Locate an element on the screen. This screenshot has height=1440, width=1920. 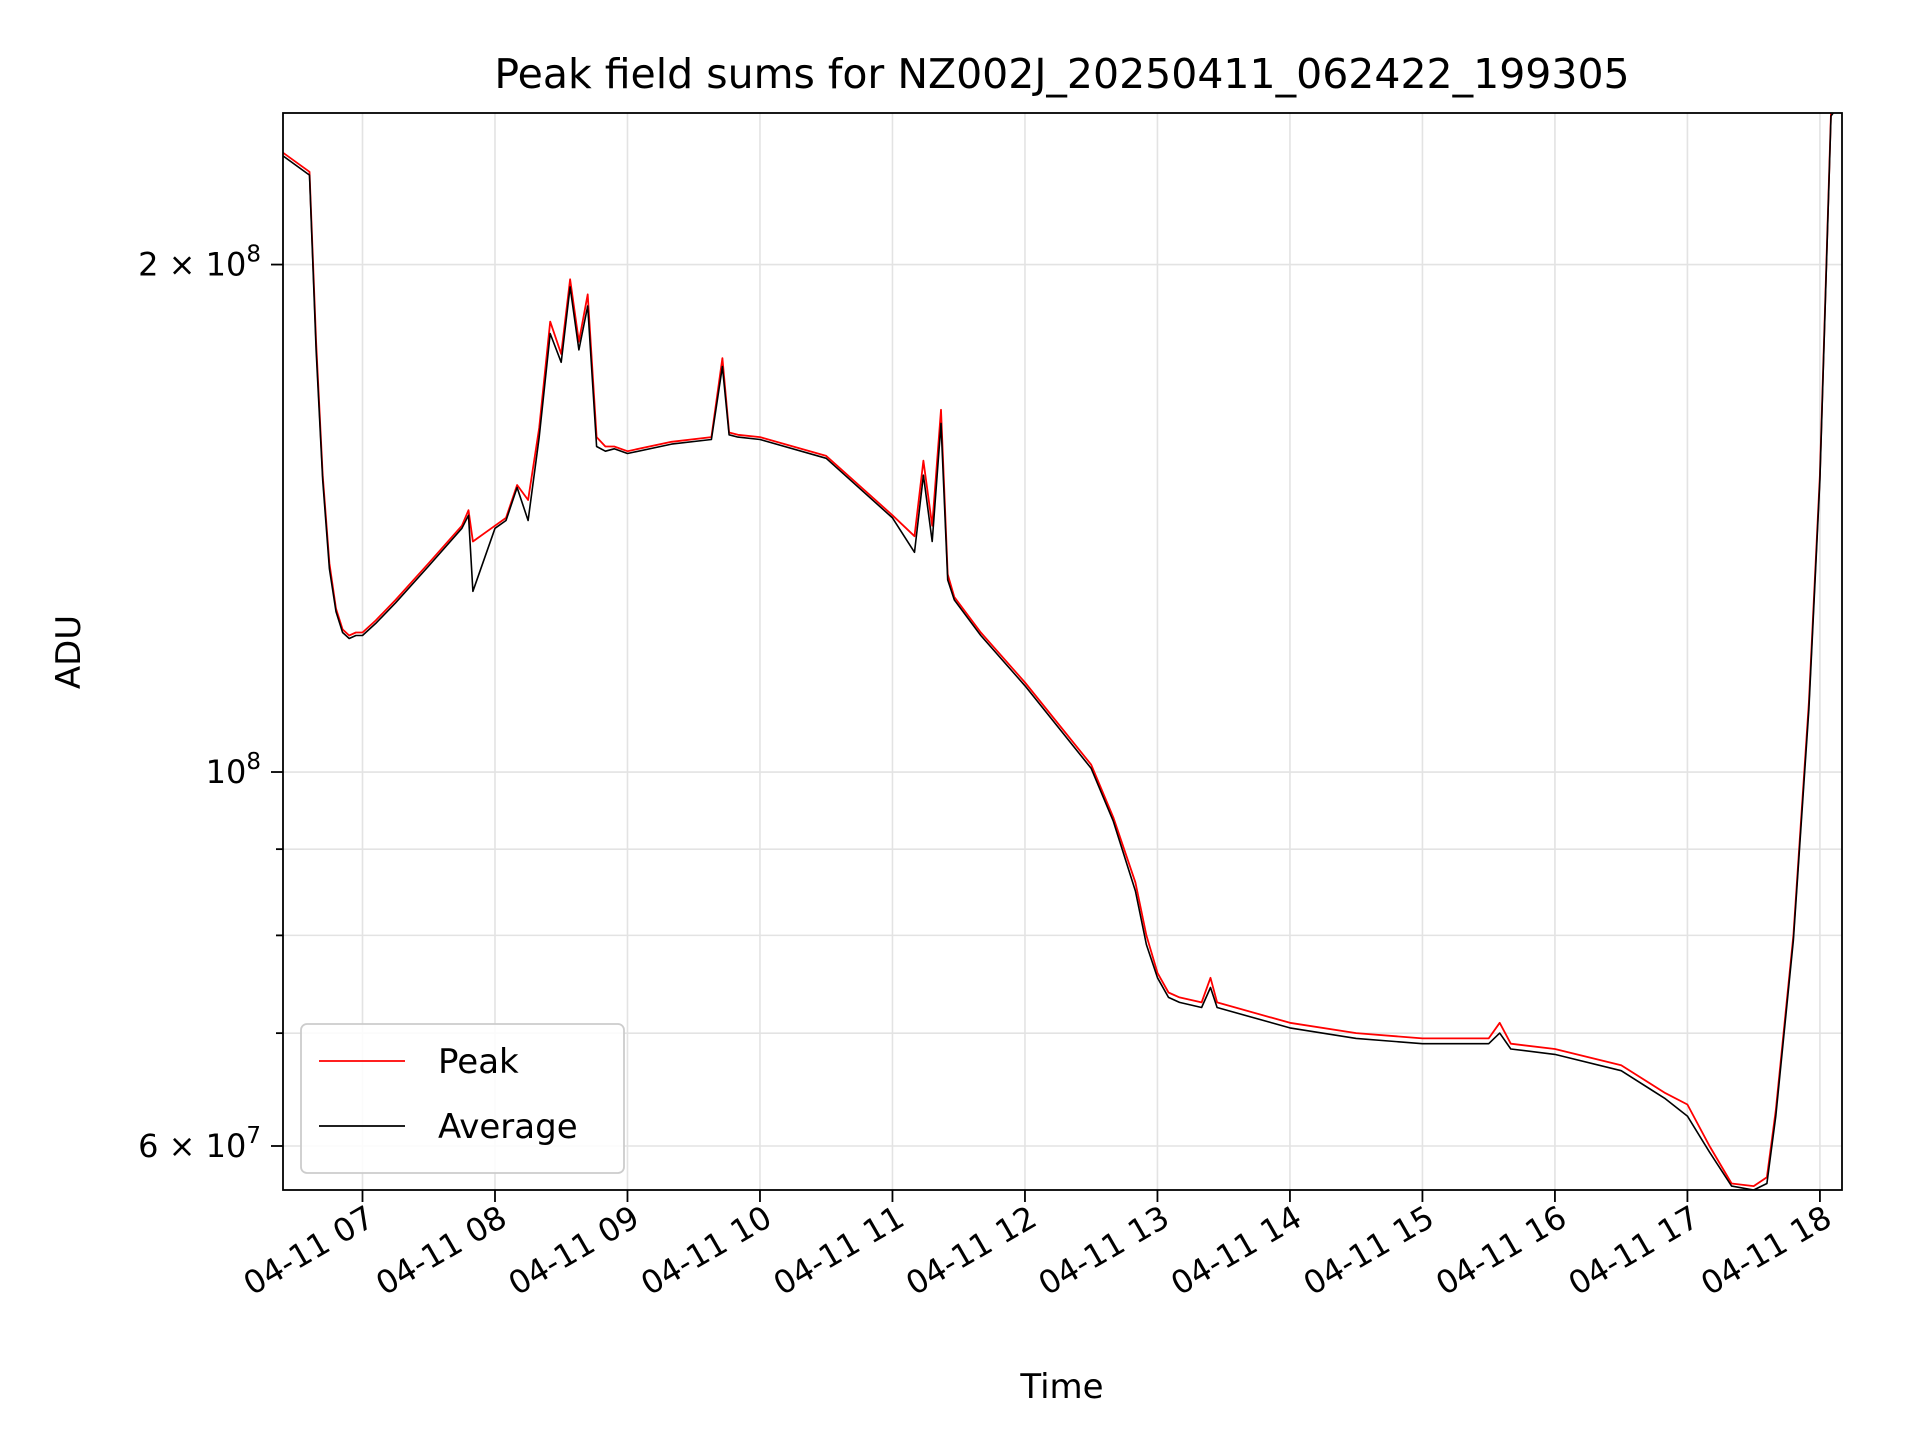
x-axis-label: Time is located at coordinates (1061, 1387).